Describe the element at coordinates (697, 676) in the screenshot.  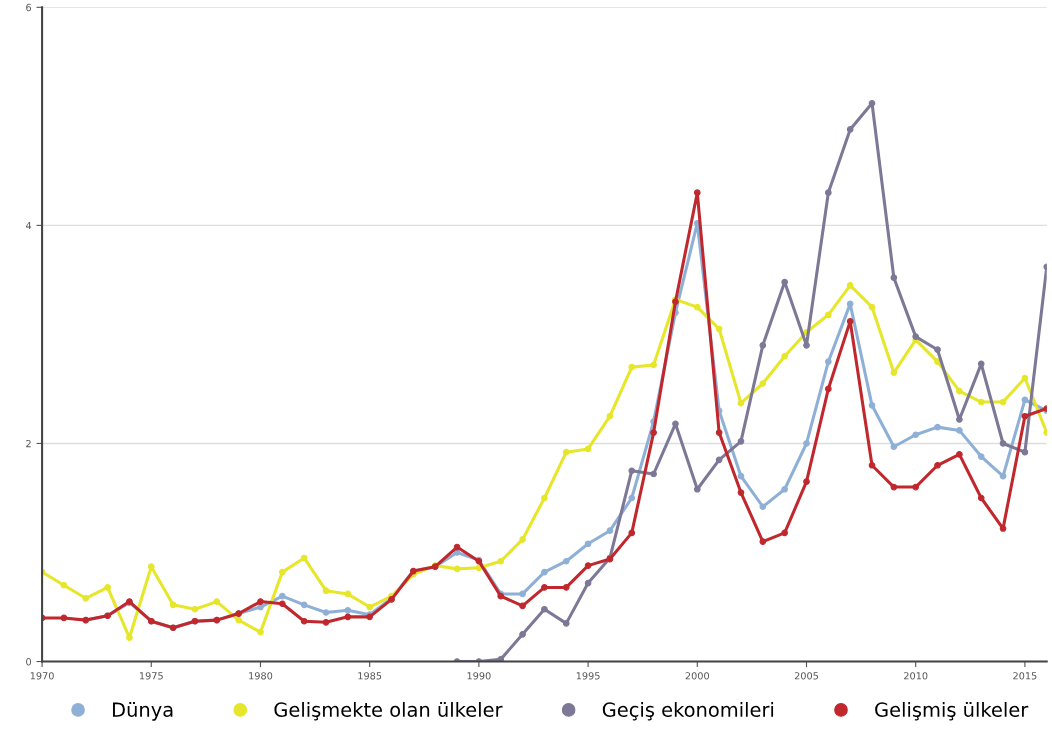
I see `x-tick-label: 2000` at that location.